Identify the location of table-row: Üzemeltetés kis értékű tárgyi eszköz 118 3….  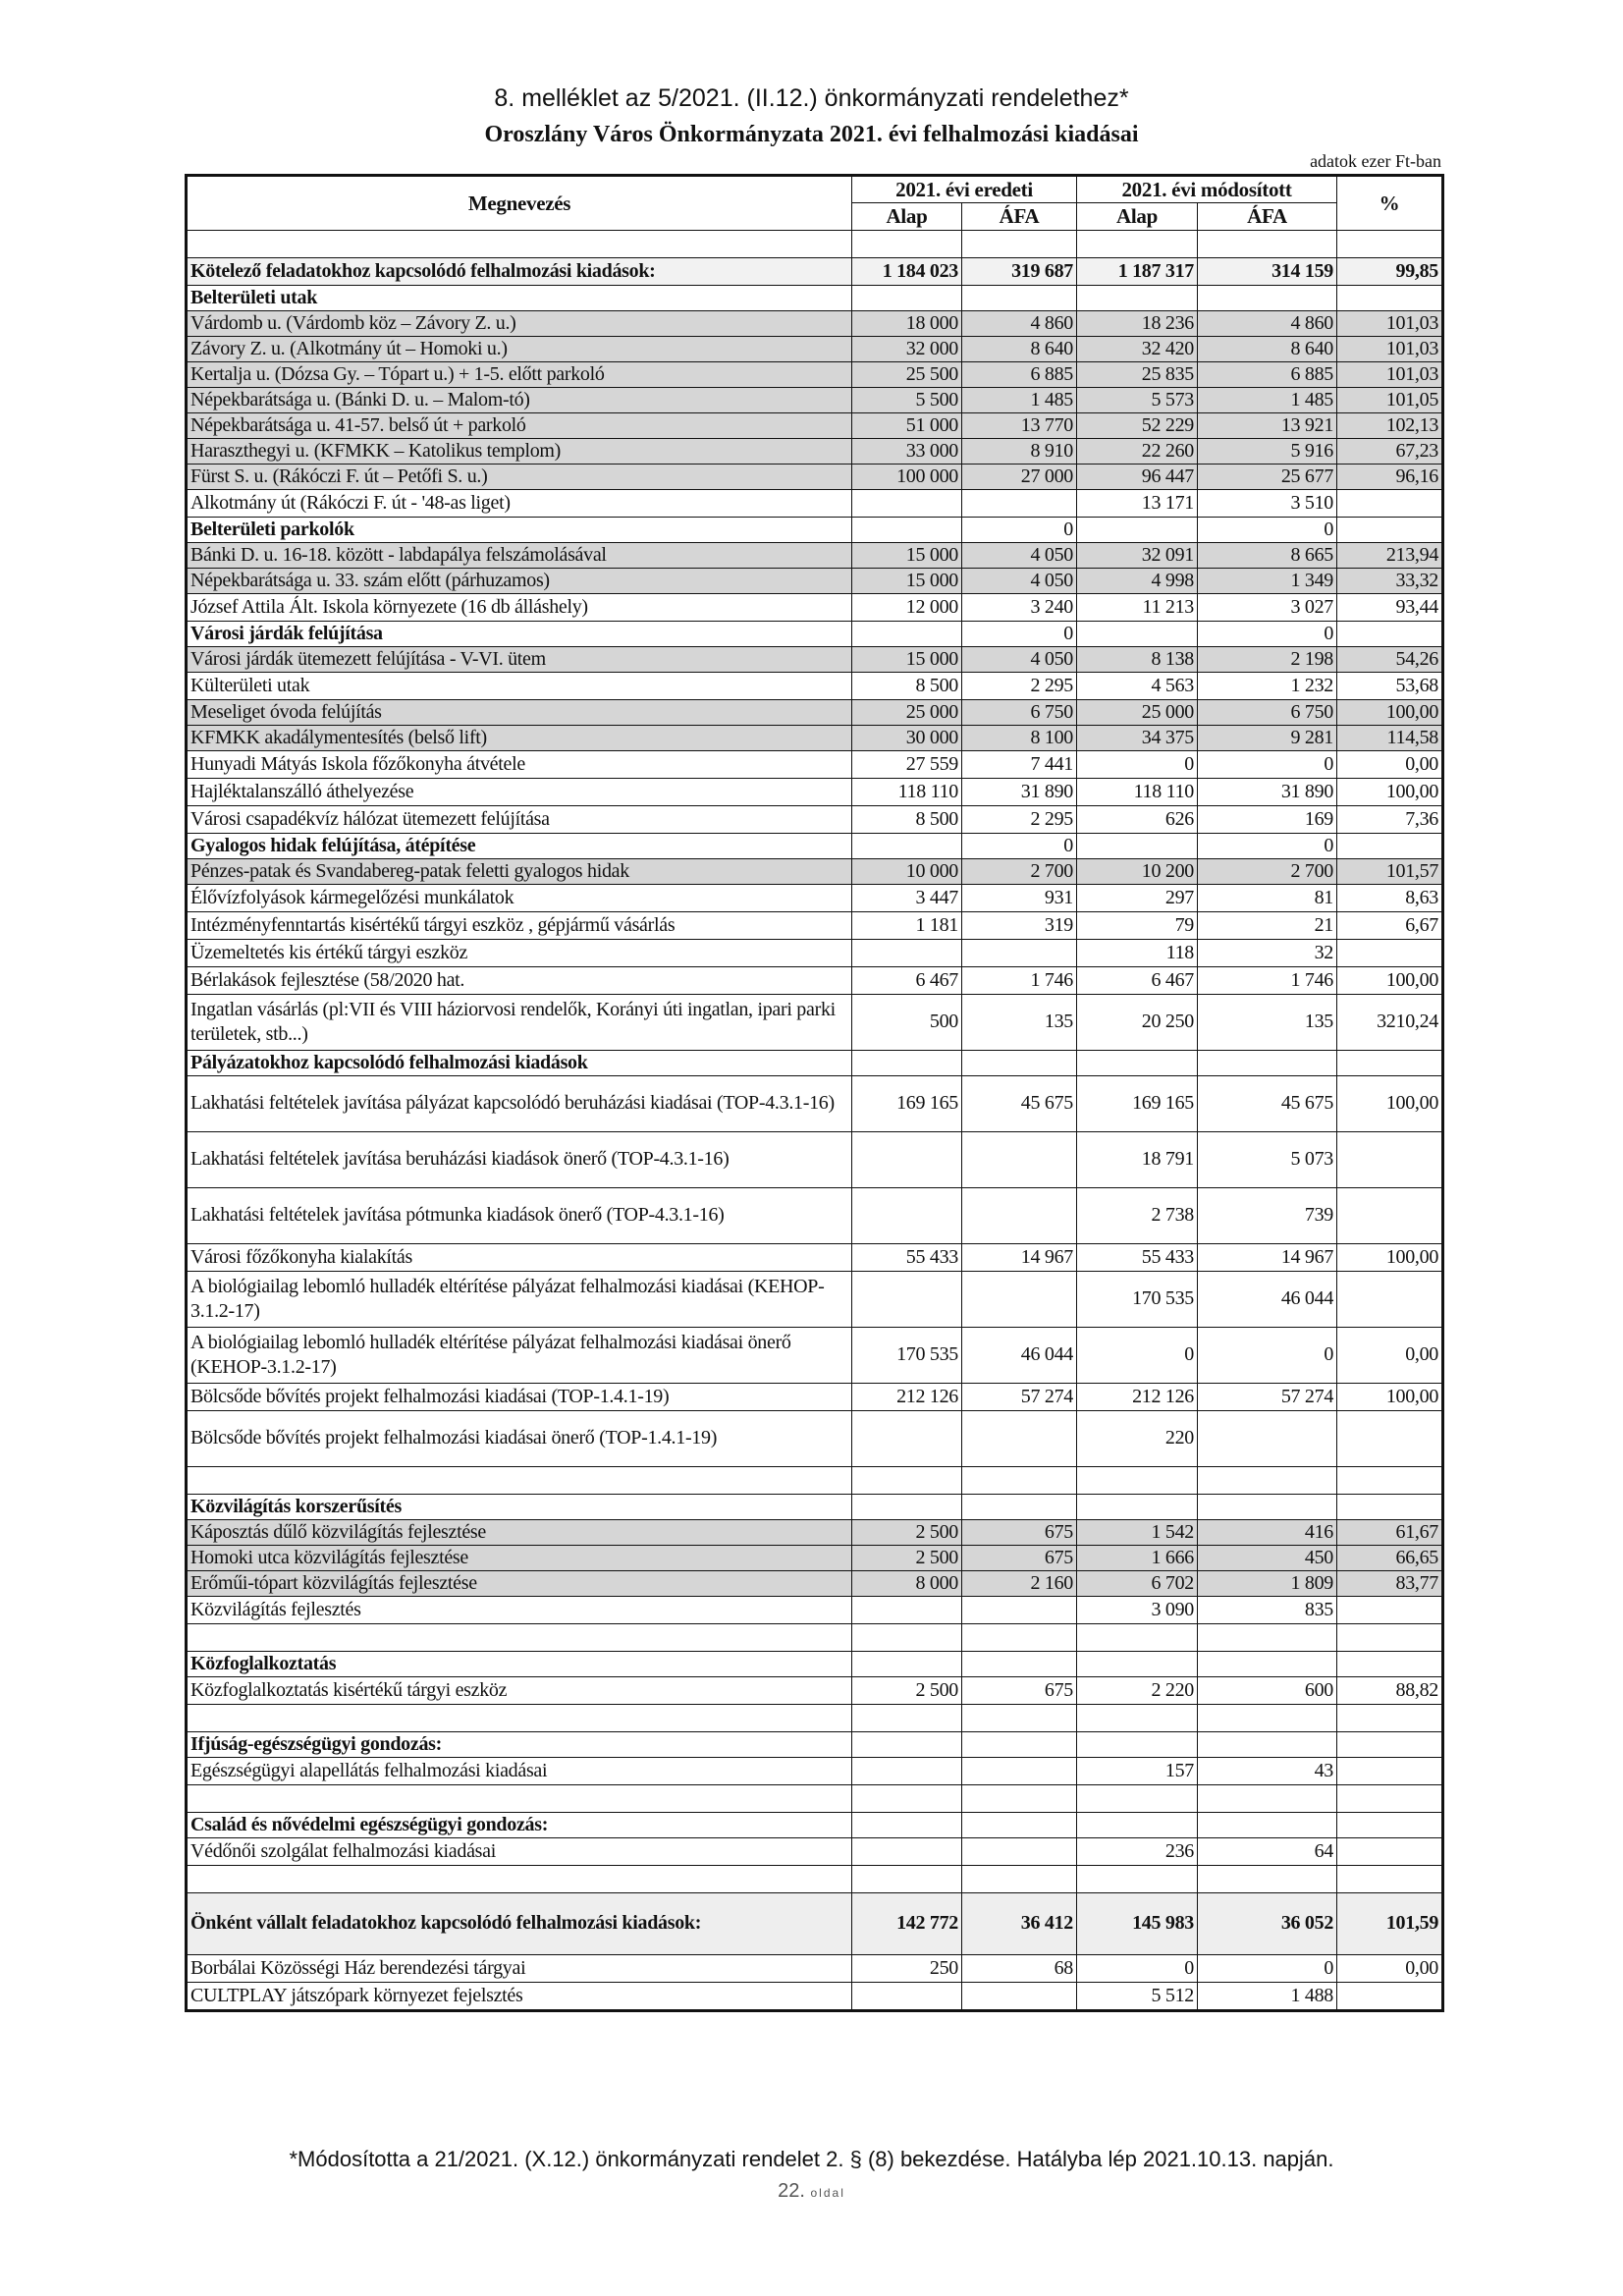
(815, 952).